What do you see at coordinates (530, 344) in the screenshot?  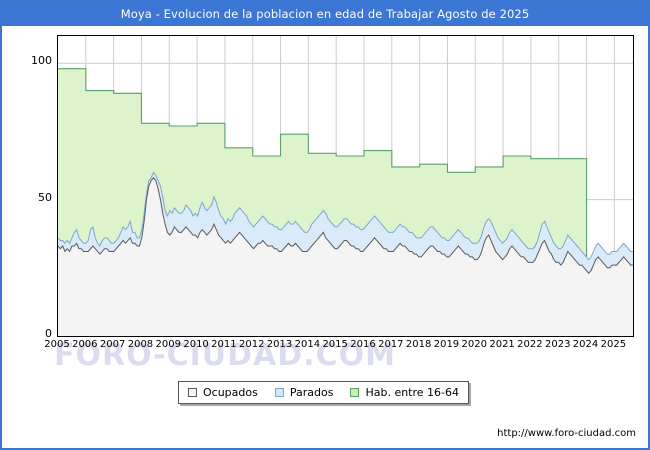 I see `x-axis-tick-label: 2022` at bounding box center [530, 344].